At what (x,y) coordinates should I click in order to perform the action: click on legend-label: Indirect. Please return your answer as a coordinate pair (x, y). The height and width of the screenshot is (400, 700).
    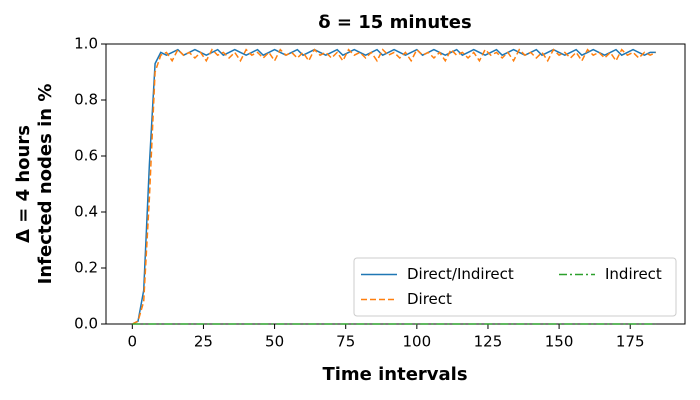
    Looking at the image, I should click on (633, 274).